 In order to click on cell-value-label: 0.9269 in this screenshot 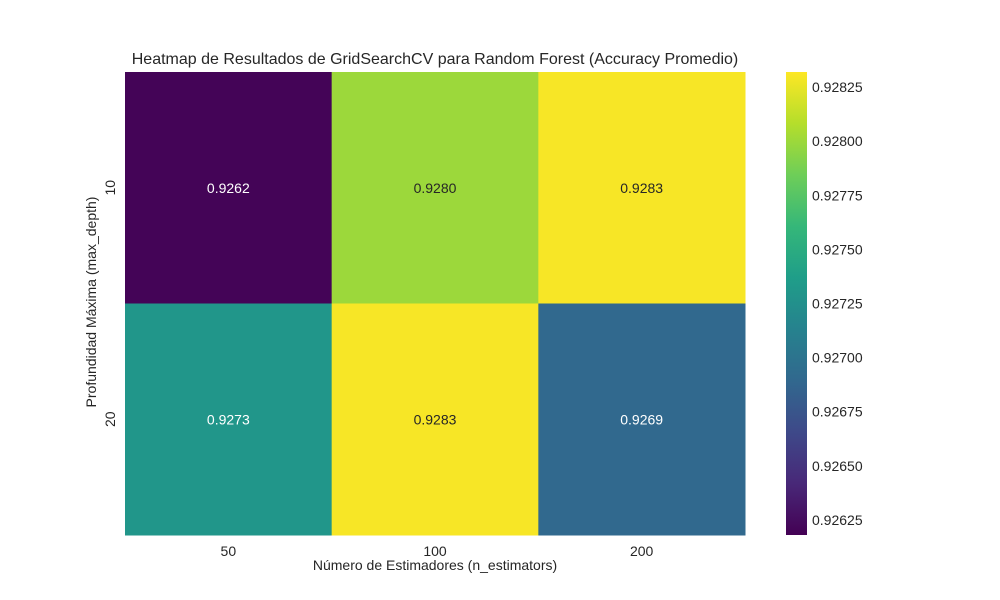, I will do `click(641, 419)`.